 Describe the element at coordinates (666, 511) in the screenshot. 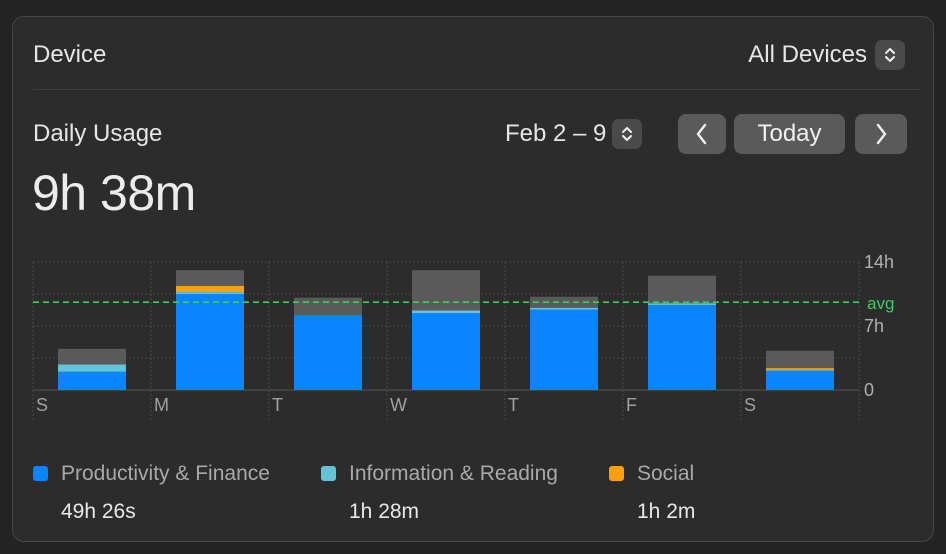

I see `legend-value: 1h 2m` at that location.